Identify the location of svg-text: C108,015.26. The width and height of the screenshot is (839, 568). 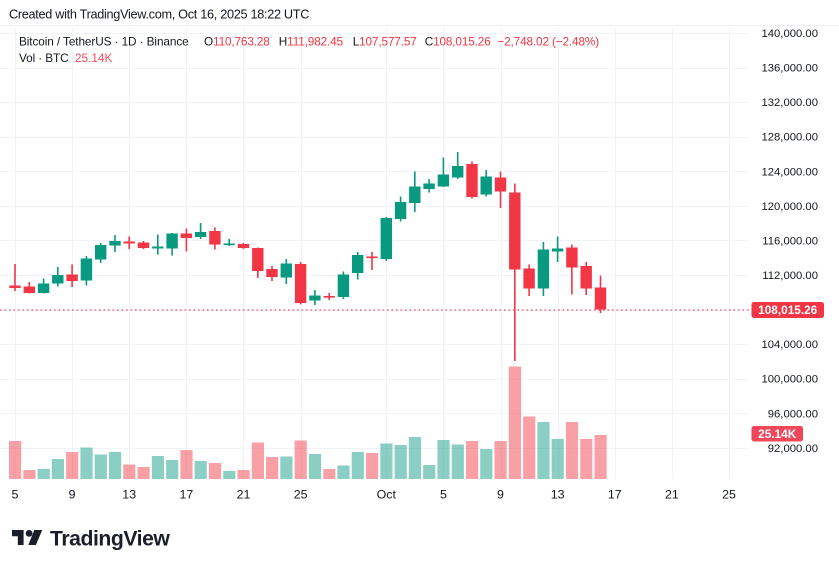
(458, 41).